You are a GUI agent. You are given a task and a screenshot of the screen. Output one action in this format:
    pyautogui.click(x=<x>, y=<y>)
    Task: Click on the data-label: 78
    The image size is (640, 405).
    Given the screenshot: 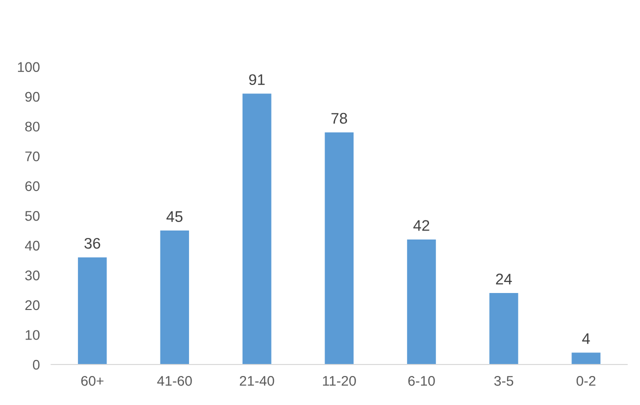 What is the action you would take?
    pyautogui.click(x=339, y=118)
    